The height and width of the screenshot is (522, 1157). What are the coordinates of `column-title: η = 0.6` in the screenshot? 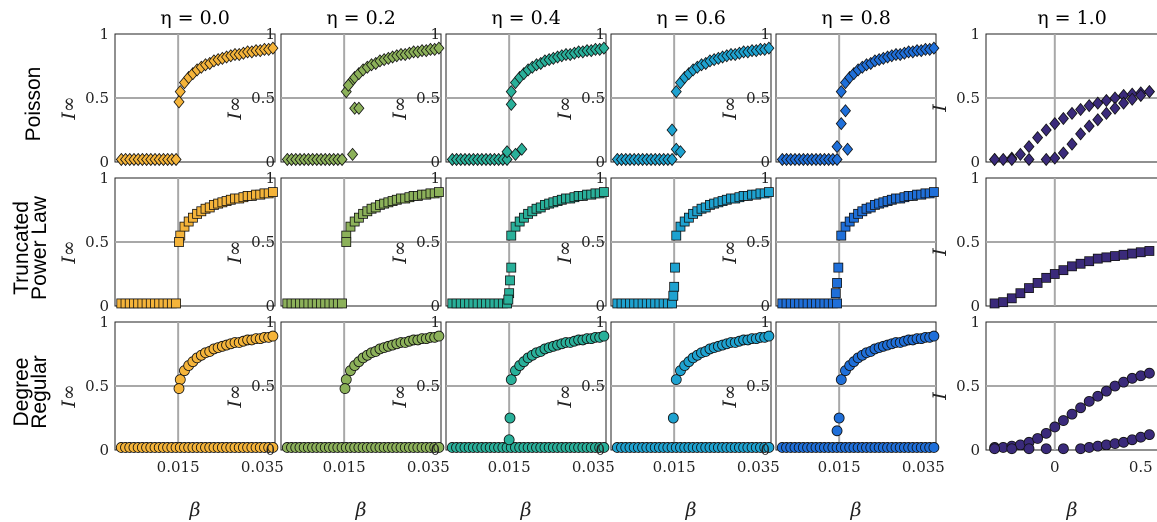 It's located at (691, 18).